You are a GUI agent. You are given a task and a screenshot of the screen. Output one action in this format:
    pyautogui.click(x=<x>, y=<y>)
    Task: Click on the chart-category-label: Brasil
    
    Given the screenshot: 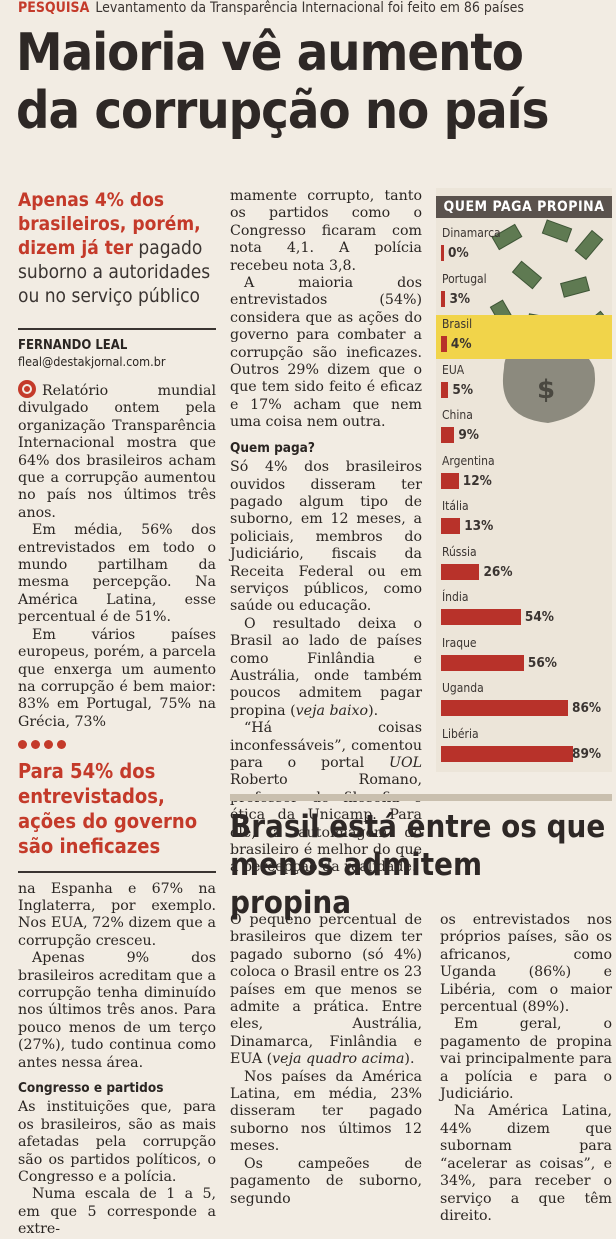 What is the action you would take?
    pyautogui.click(x=457, y=324)
    